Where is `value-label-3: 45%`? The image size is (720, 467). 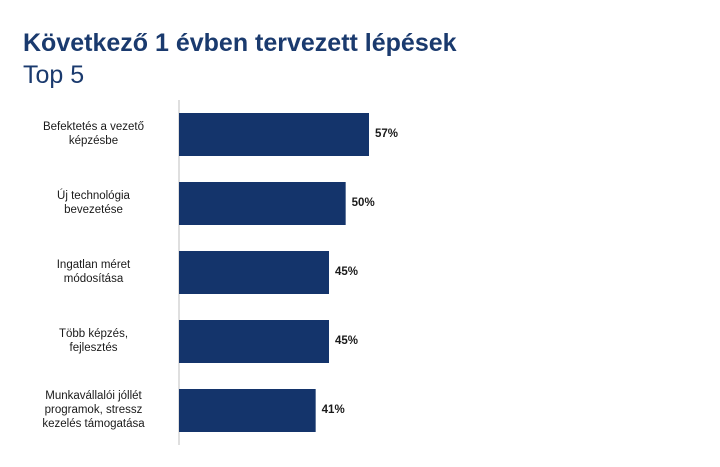
value-label-3: 45% is located at coordinates (347, 271).